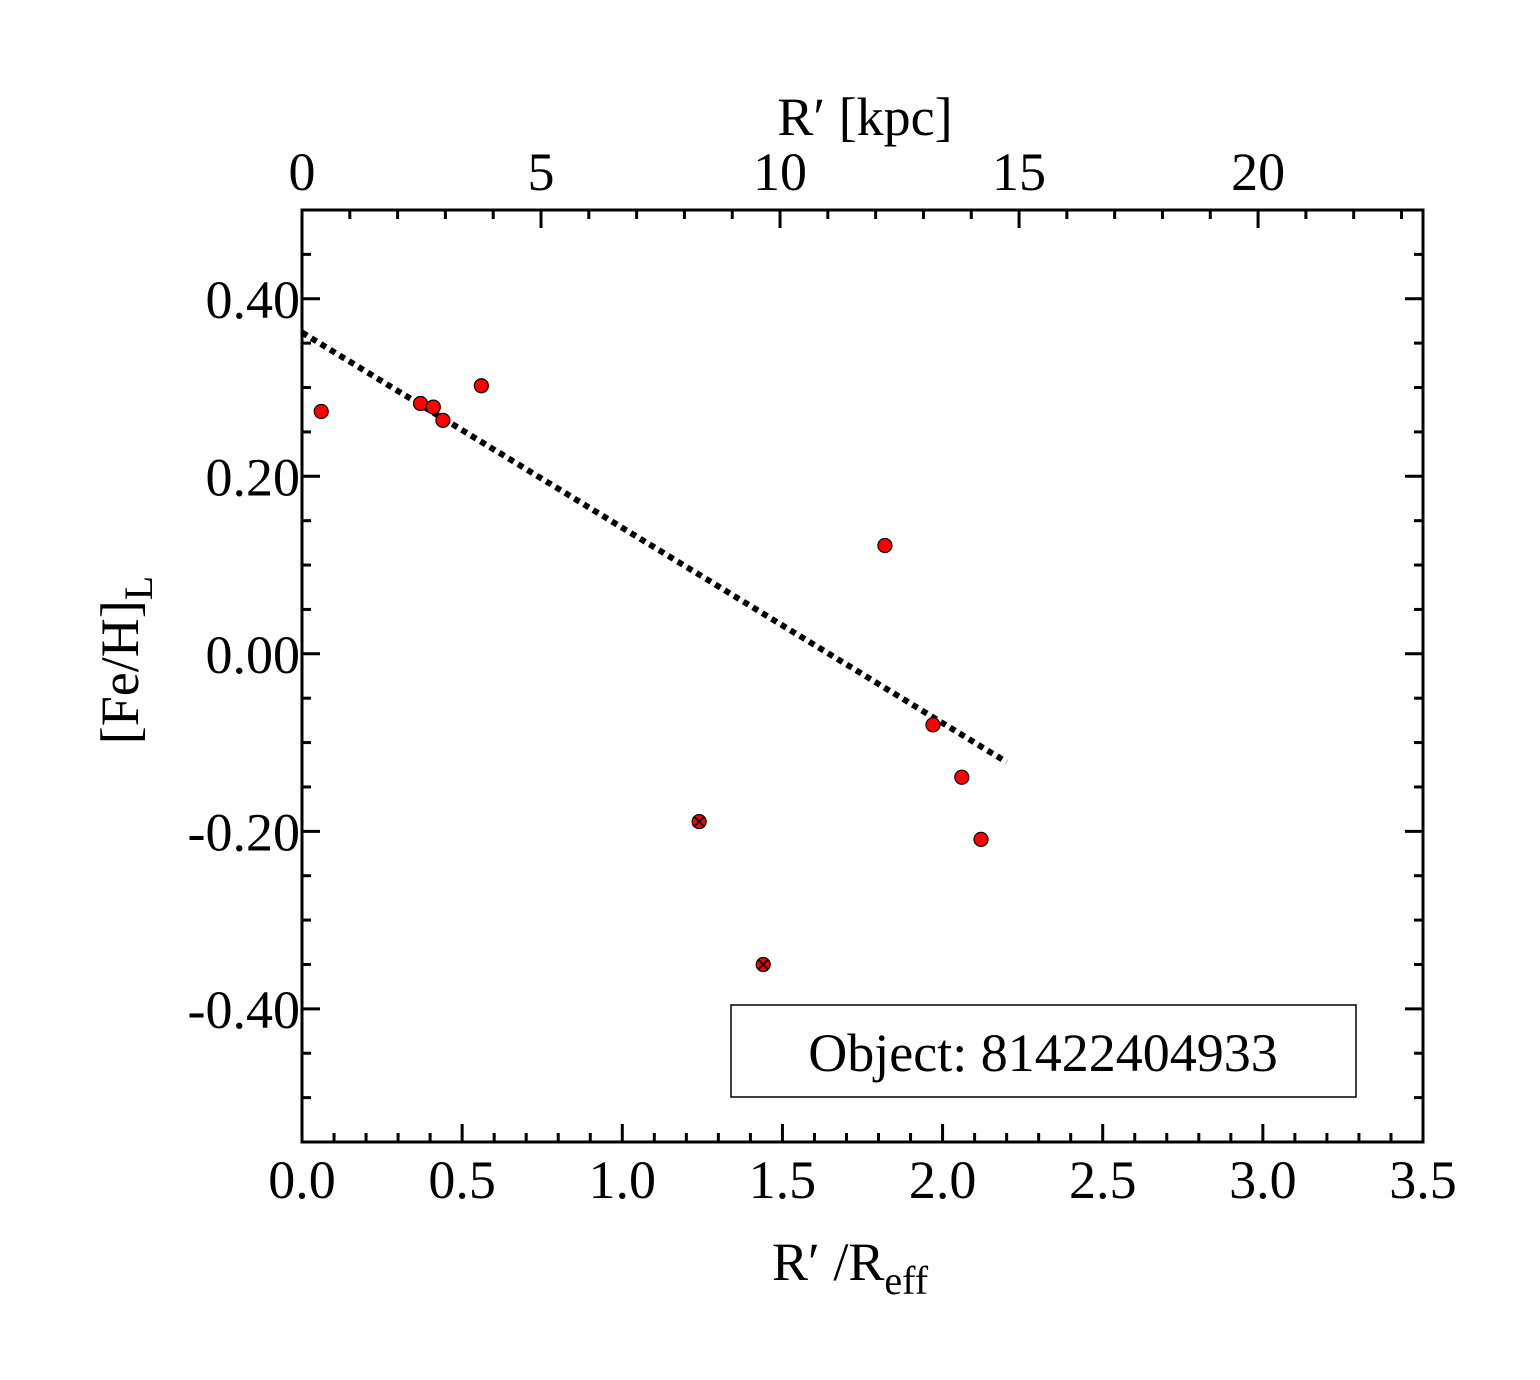 The width and height of the screenshot is (1540, 1380). I want to click on y-tick-label: 0.40, so click(253, 300).